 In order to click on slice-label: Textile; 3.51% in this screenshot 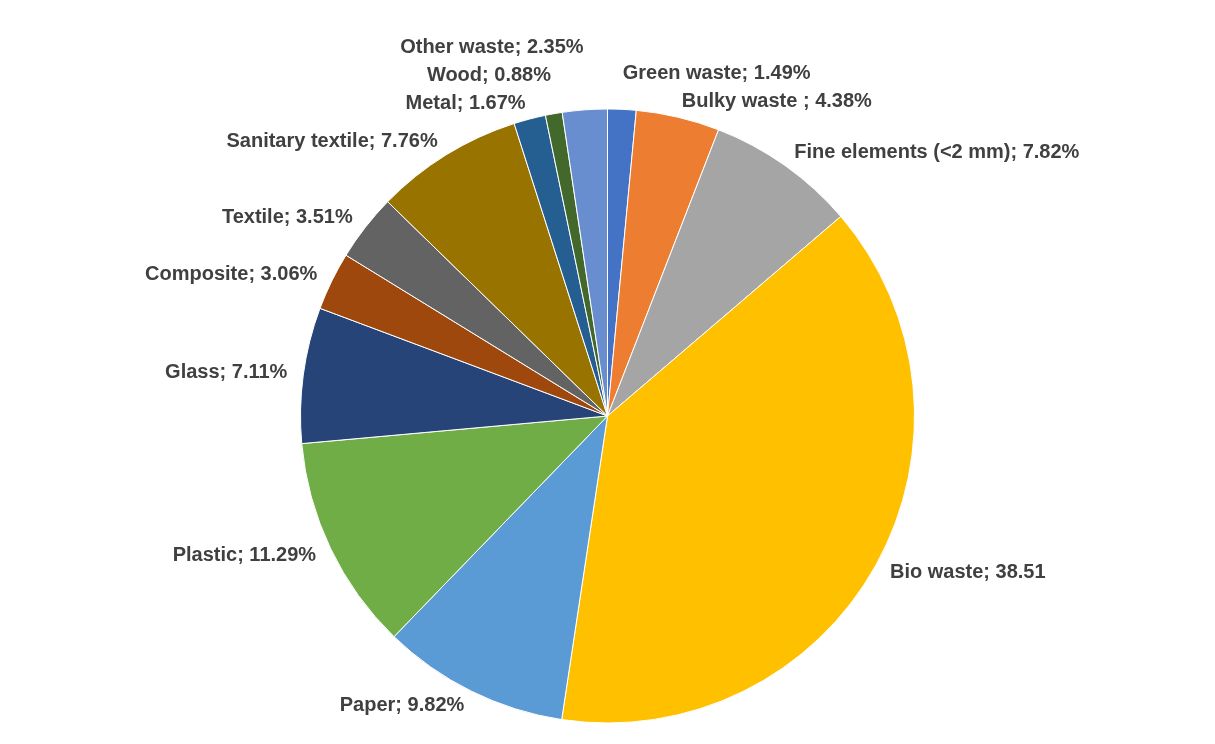, I will do `click(287, 216)`.